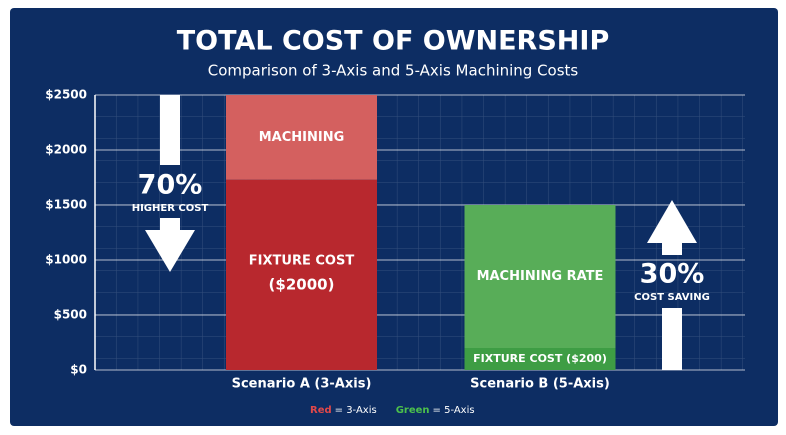  I want to click on legend-key: Green, so click(413, 410).